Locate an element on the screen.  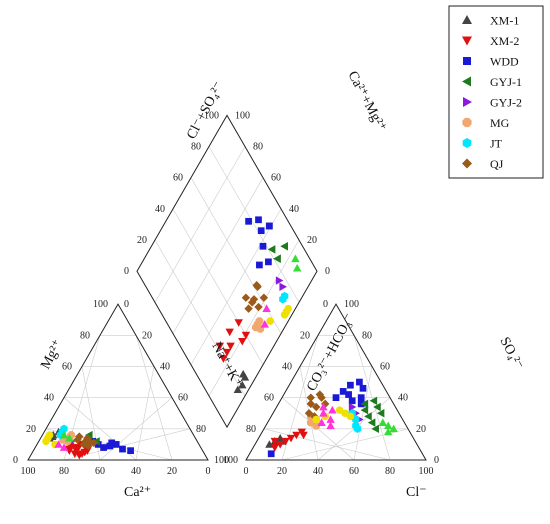
anion-right-tick: 40 is located at coordinates (403, 398).